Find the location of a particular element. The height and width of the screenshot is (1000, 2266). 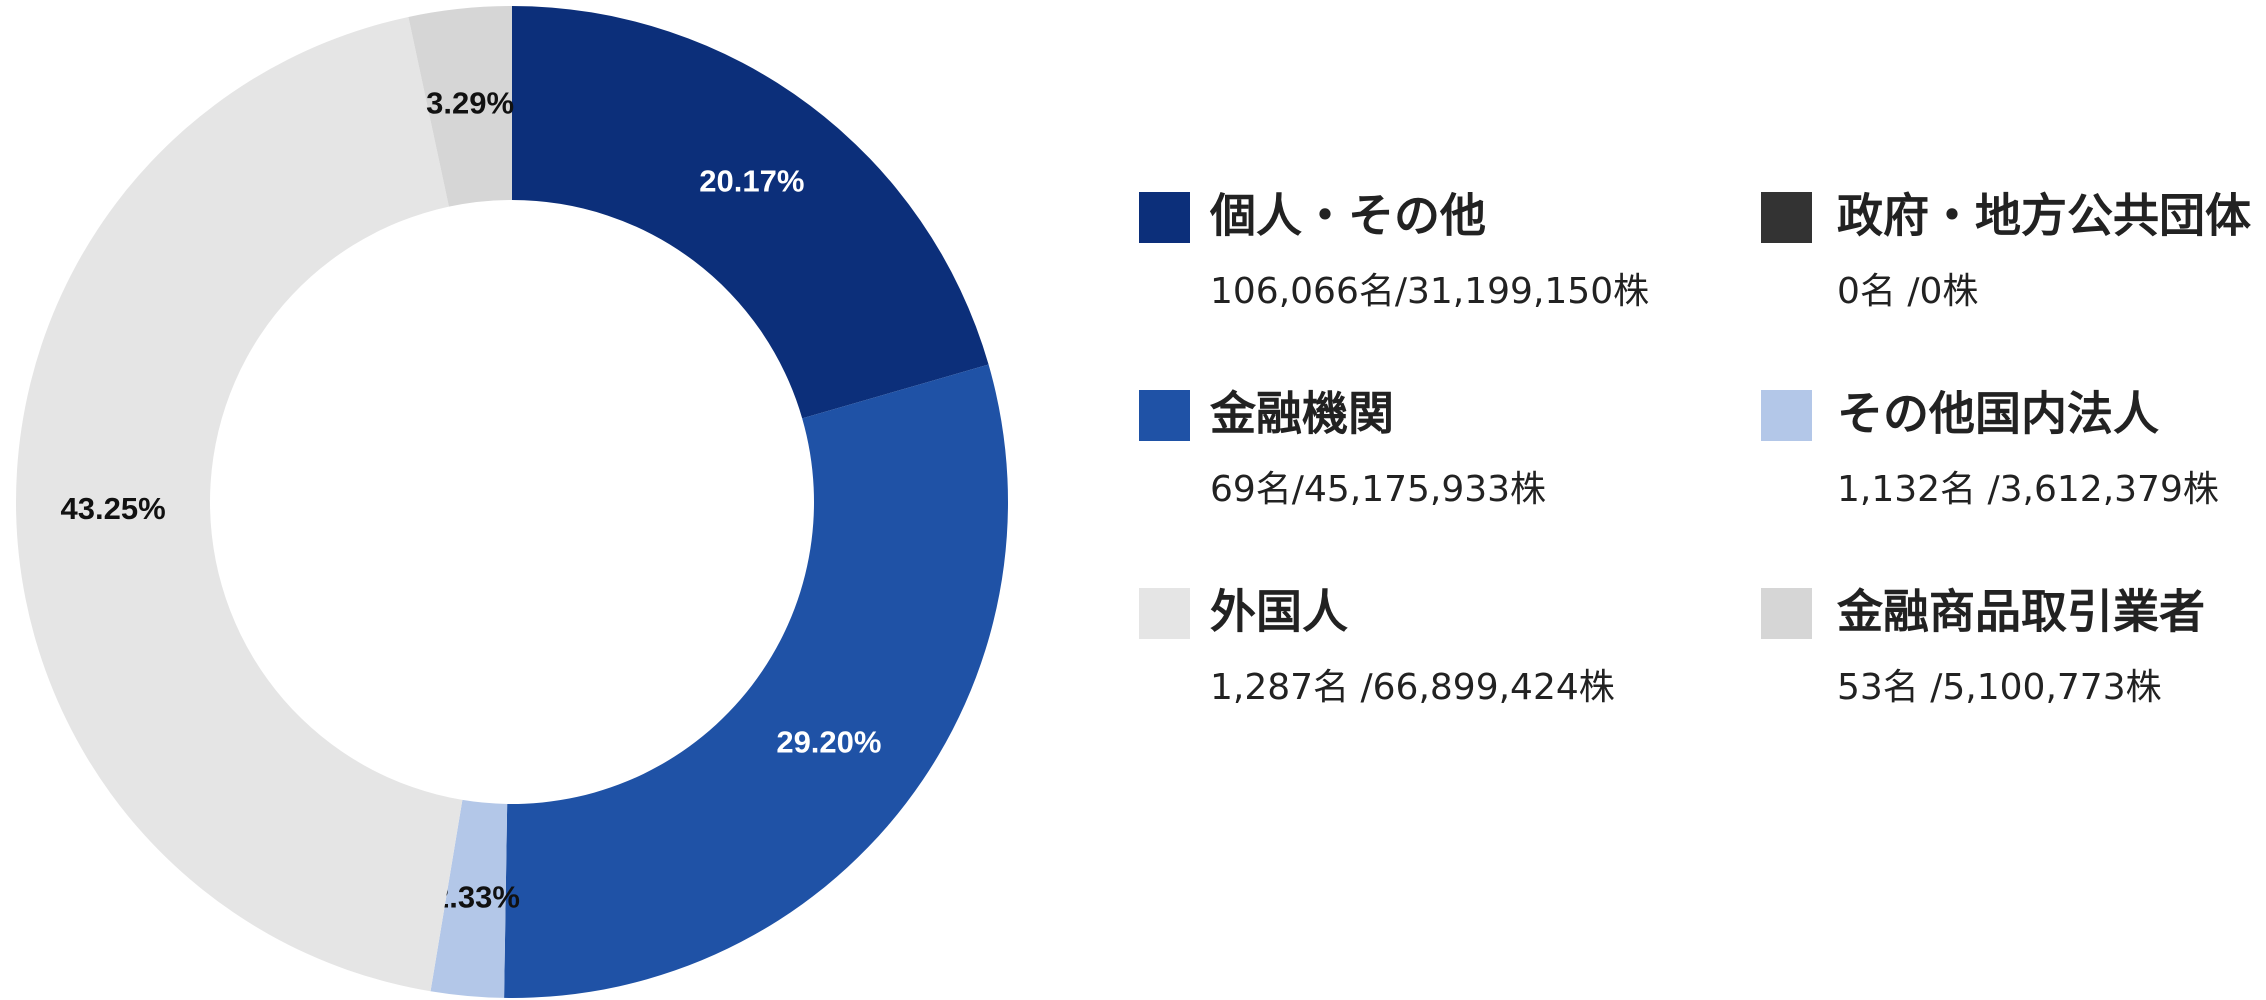

legend-label: その他国内法人 is located at coordinates (1998, 414).